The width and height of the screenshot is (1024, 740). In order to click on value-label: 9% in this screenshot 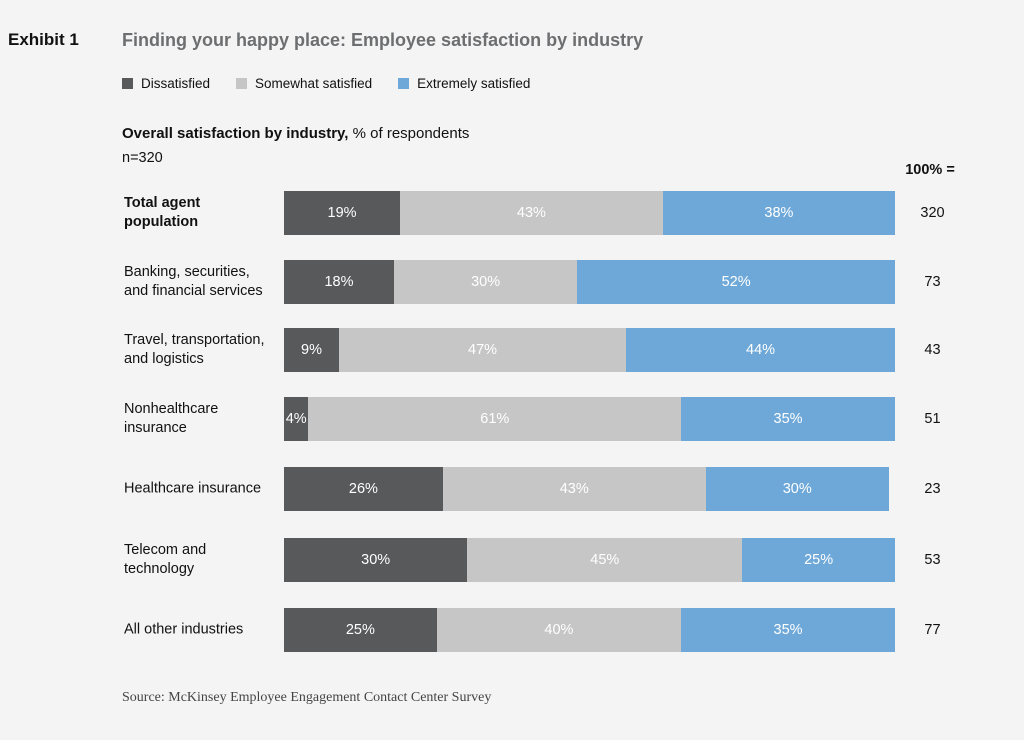, I will do `click(311, 350)`.